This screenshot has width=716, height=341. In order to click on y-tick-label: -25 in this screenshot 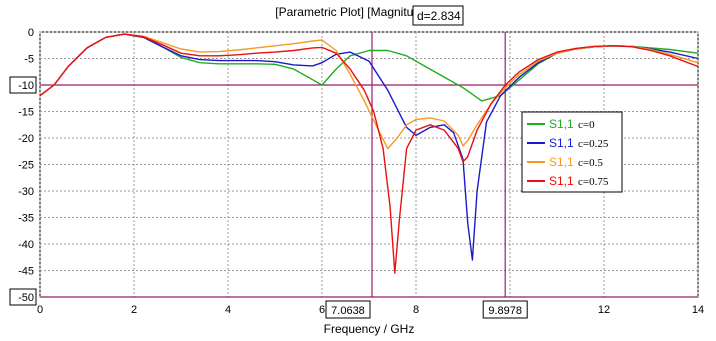, I will do `click(26, 166)`.